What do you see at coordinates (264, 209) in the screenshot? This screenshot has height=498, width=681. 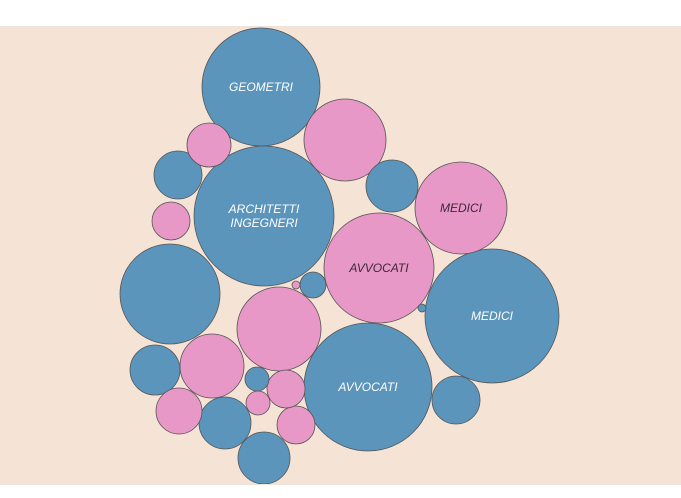 I see `bubble-label-line: ARCHITETTI` at bounding box center [264, 209].